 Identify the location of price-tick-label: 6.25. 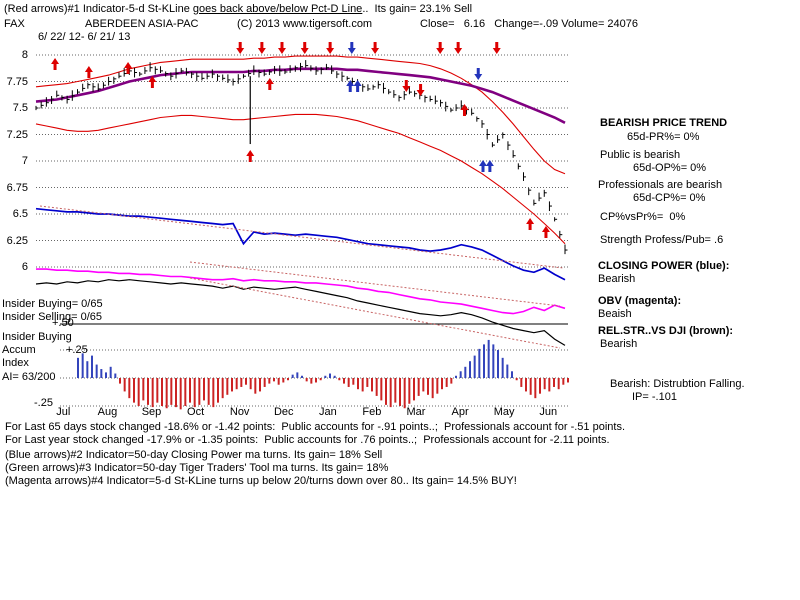
(17, 240).